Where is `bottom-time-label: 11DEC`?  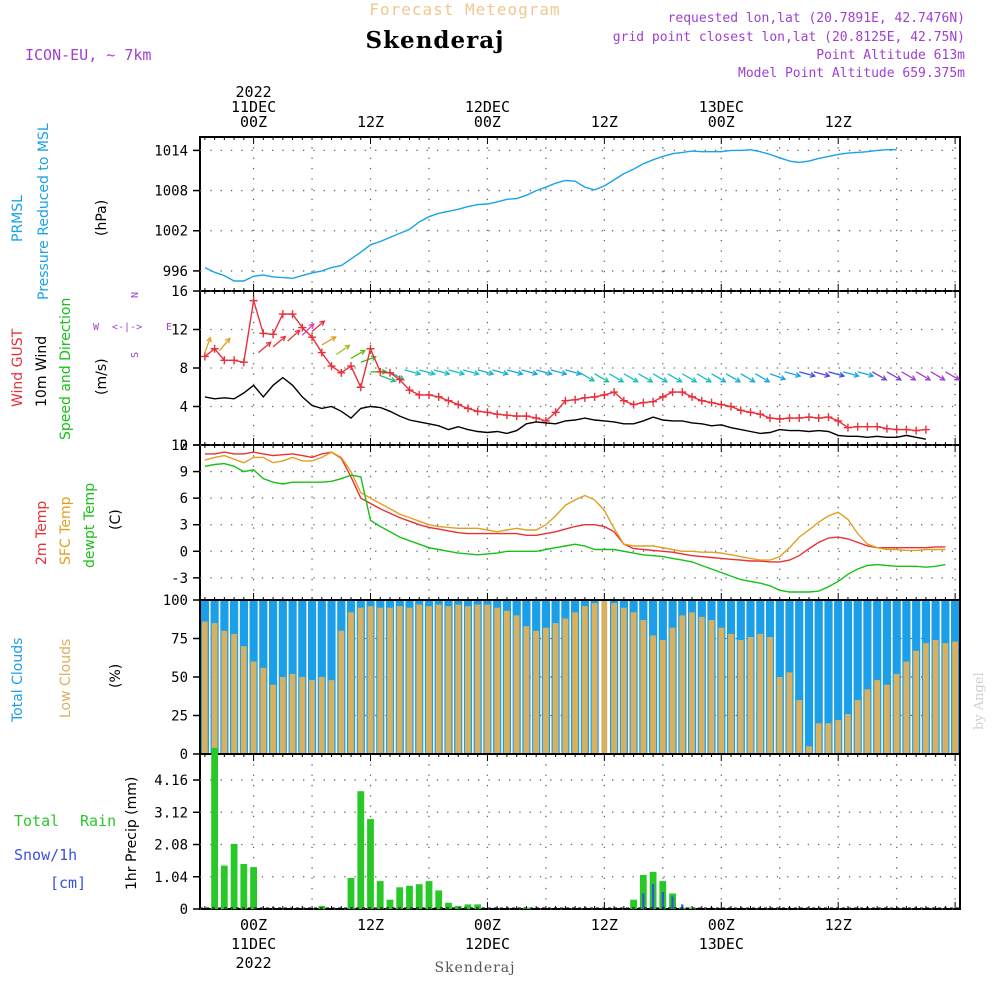
bottom-time-label: 11DEC is located at coordinates (253, 944).